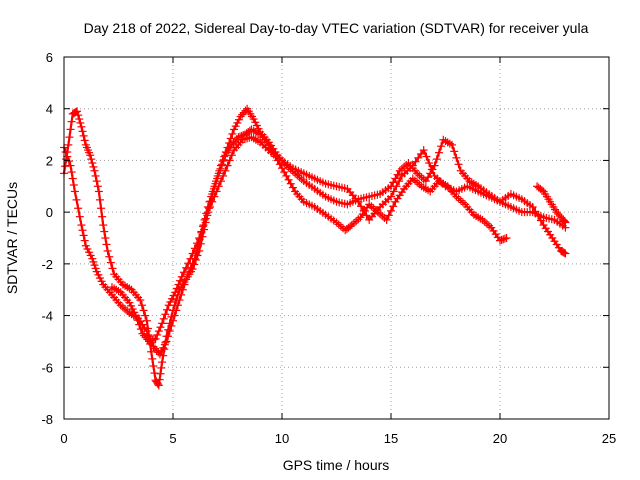 The width and height of the screenshot is (640, 480). Describe the element at coordinates (47, 264) in the screenshot. I see `y-tick-label: -2` at that location.